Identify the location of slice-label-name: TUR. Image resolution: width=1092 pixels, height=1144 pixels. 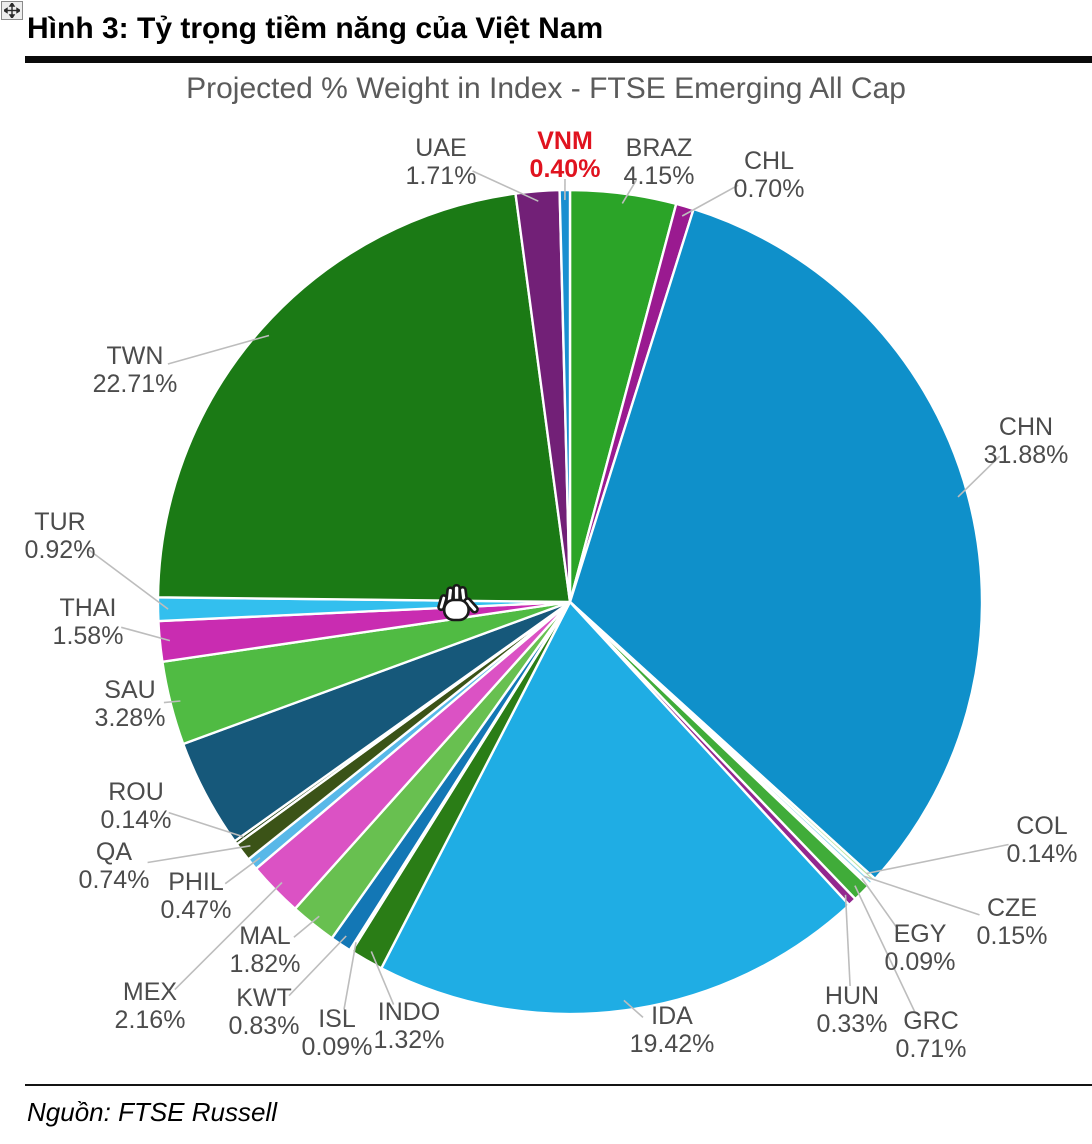
(60, 522).